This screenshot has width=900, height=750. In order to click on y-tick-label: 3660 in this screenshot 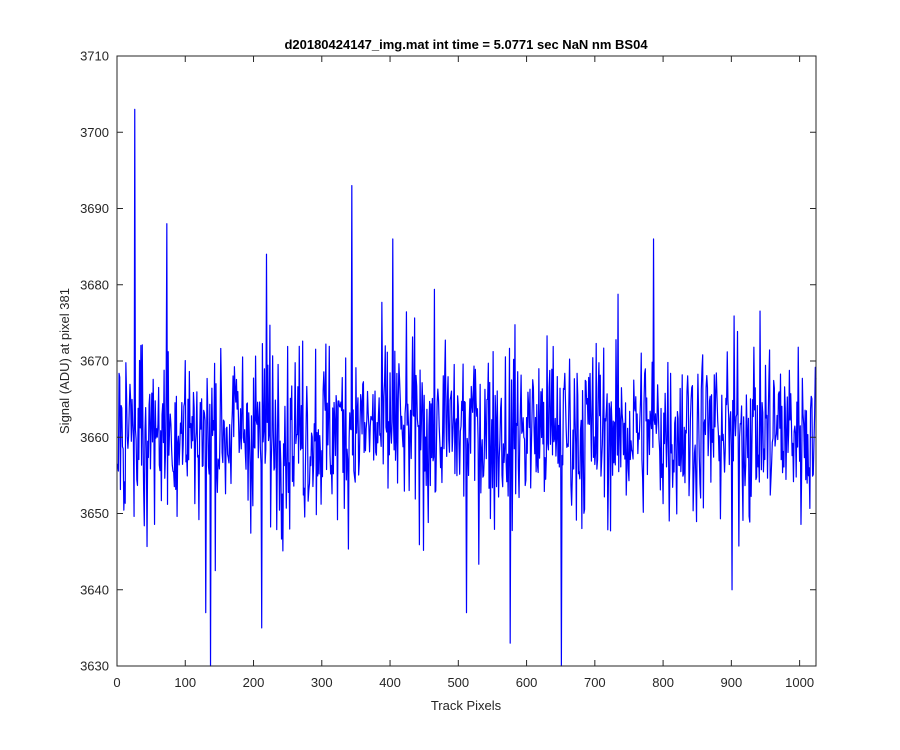, I will do `click(94, 437)`.